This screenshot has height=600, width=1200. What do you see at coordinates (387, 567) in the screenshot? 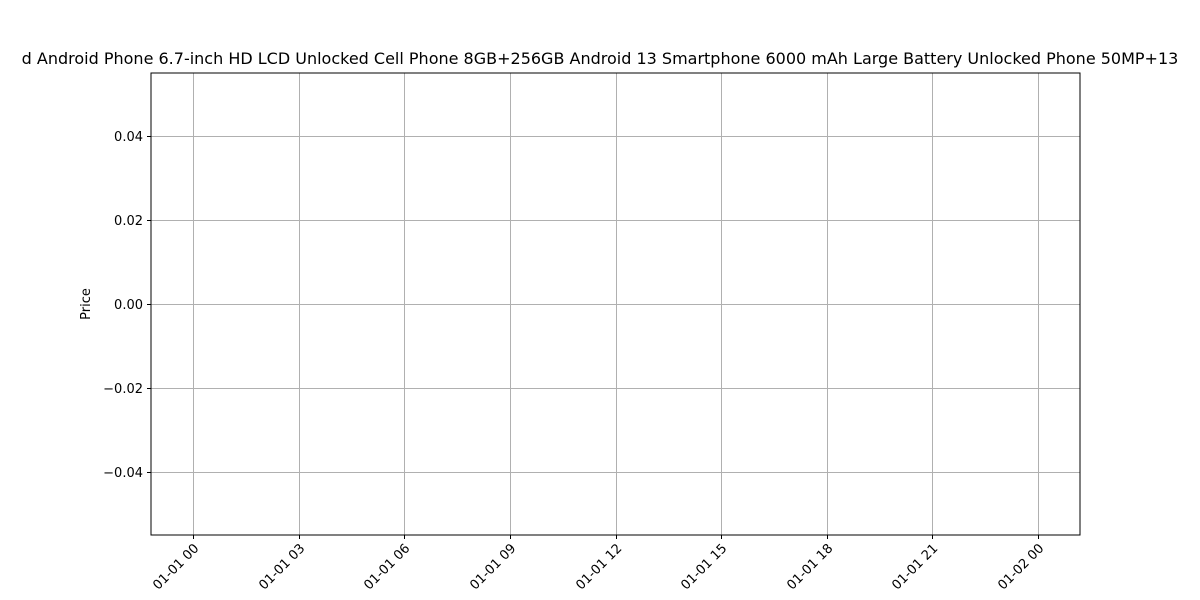
I see `x-tick-label: 01-01 06` at bounding box center [387, 567].